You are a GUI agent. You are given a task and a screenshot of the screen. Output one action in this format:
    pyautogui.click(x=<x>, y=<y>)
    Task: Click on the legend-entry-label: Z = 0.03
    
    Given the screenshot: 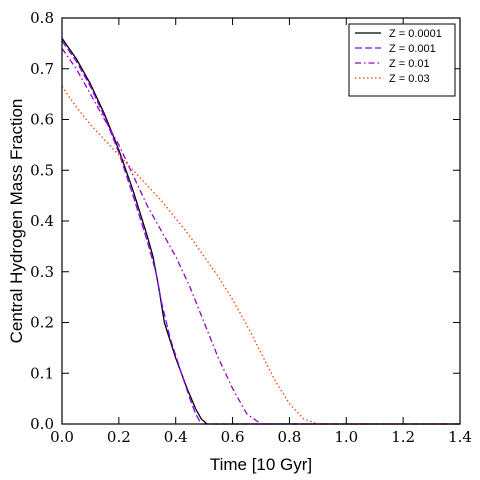 What is the action you would take?
    pyautogui.click(x=409, y=79)
    